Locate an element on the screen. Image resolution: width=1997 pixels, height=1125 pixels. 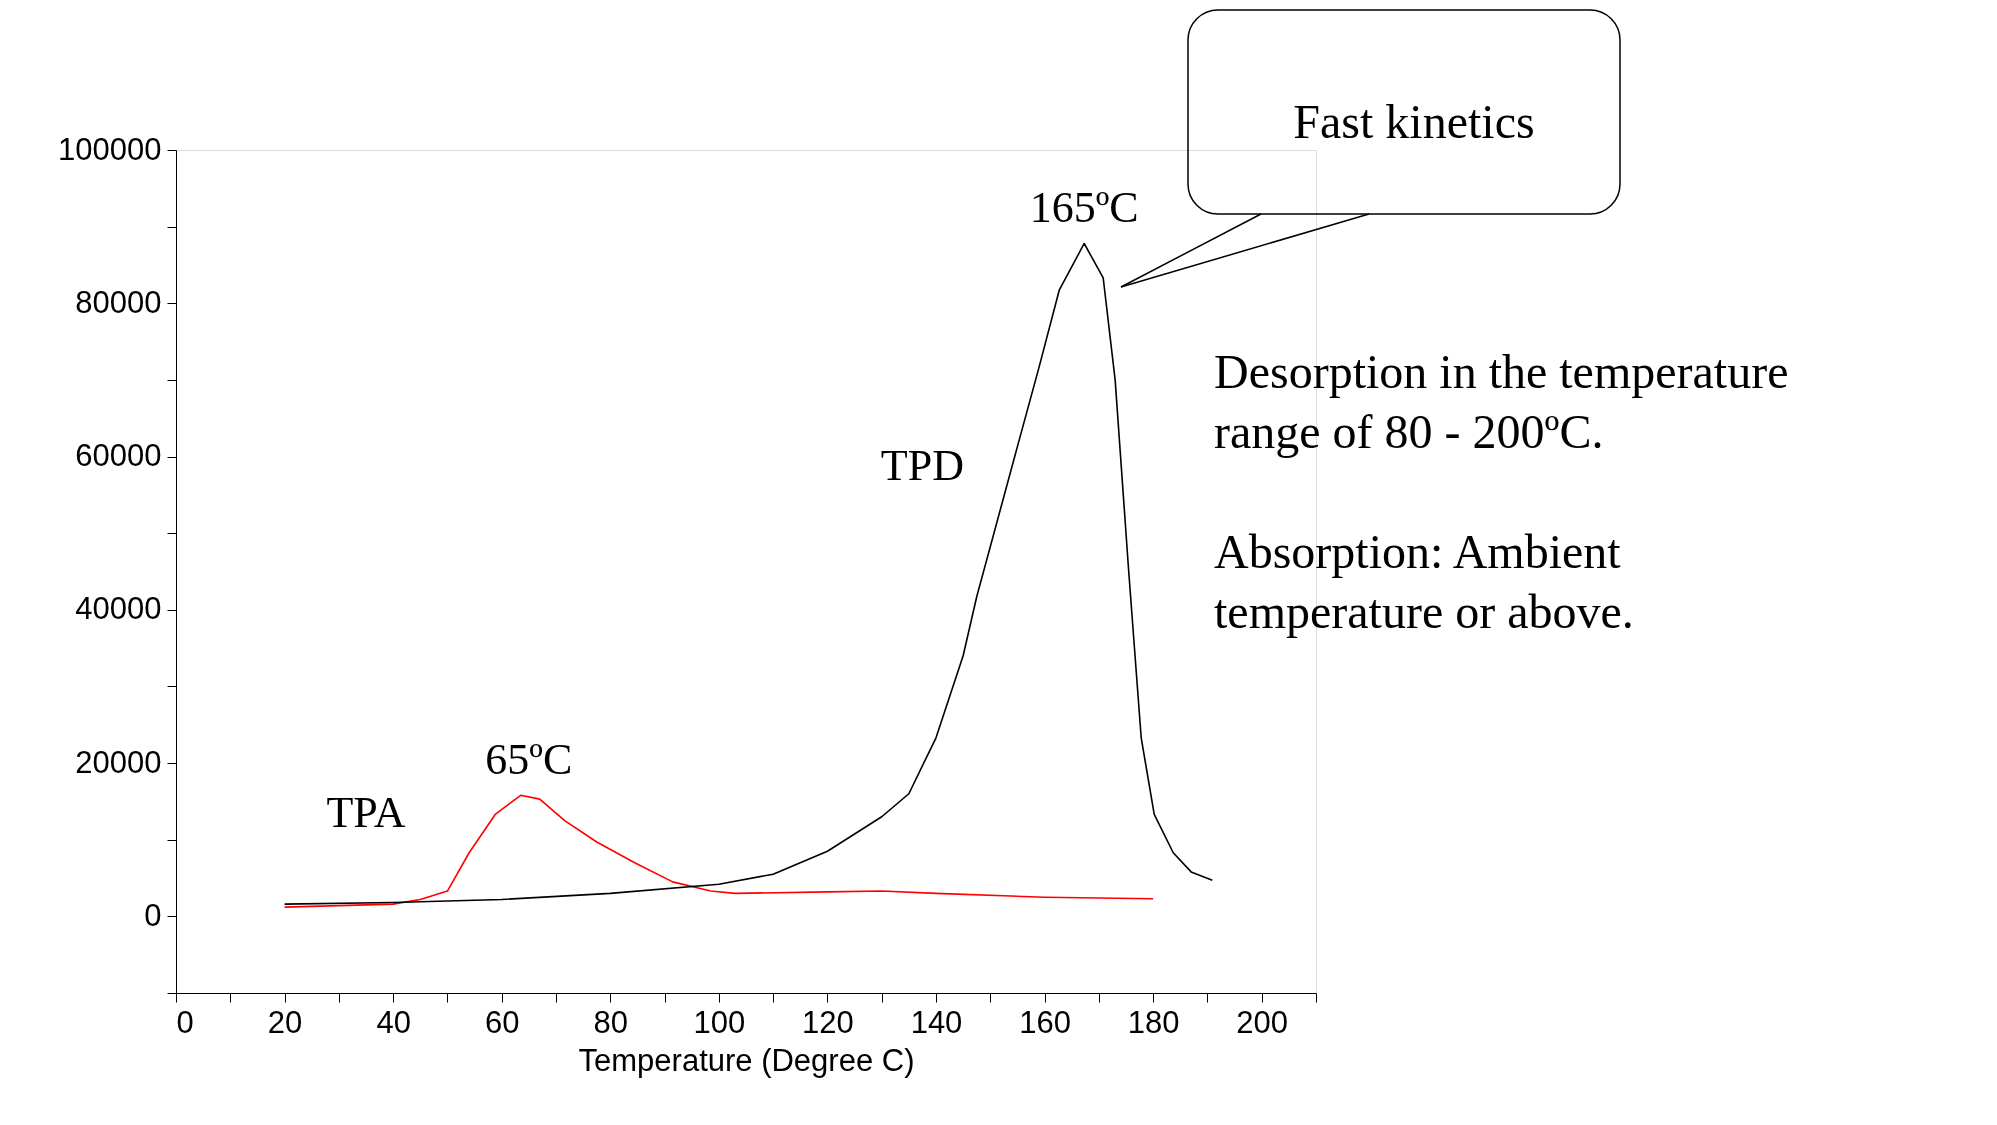
annotation: Absorption: Ambient temperature or above. is located at coordinates (1424, 581).